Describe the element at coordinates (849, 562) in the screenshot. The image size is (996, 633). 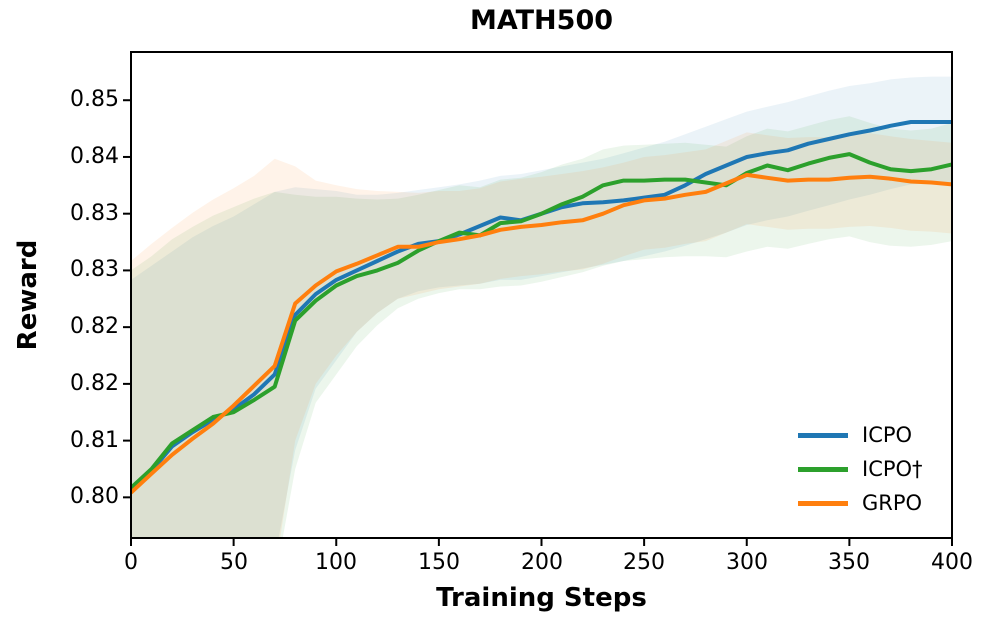
I see `x-tick-label: 350` at that location.